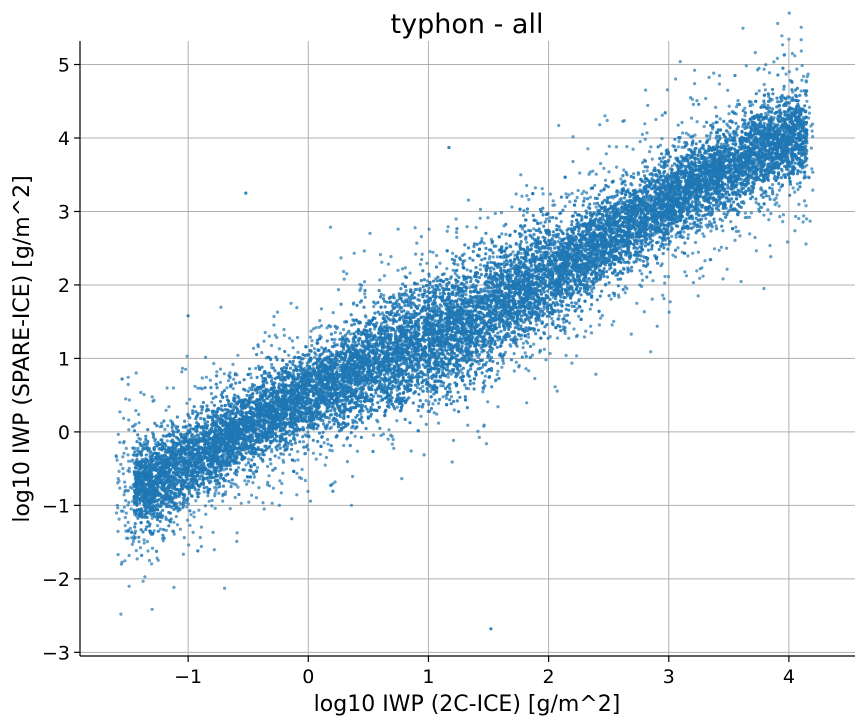  What do you see at coordinates (467, 24) in the screenshot?
I see `chart-title: typhon - all` at bounding box center [467, 24].